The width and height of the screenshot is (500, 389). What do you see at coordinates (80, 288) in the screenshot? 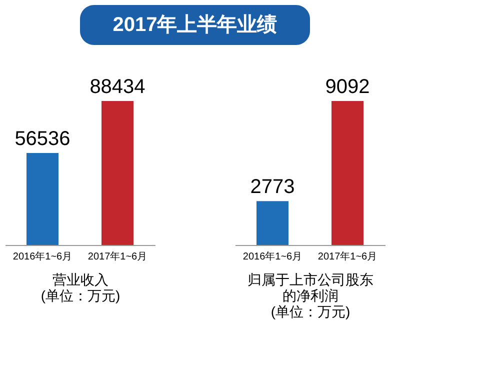
I see `x-axis-title: 营业收入 (单位：万元)` at bounding box center [80, 288].